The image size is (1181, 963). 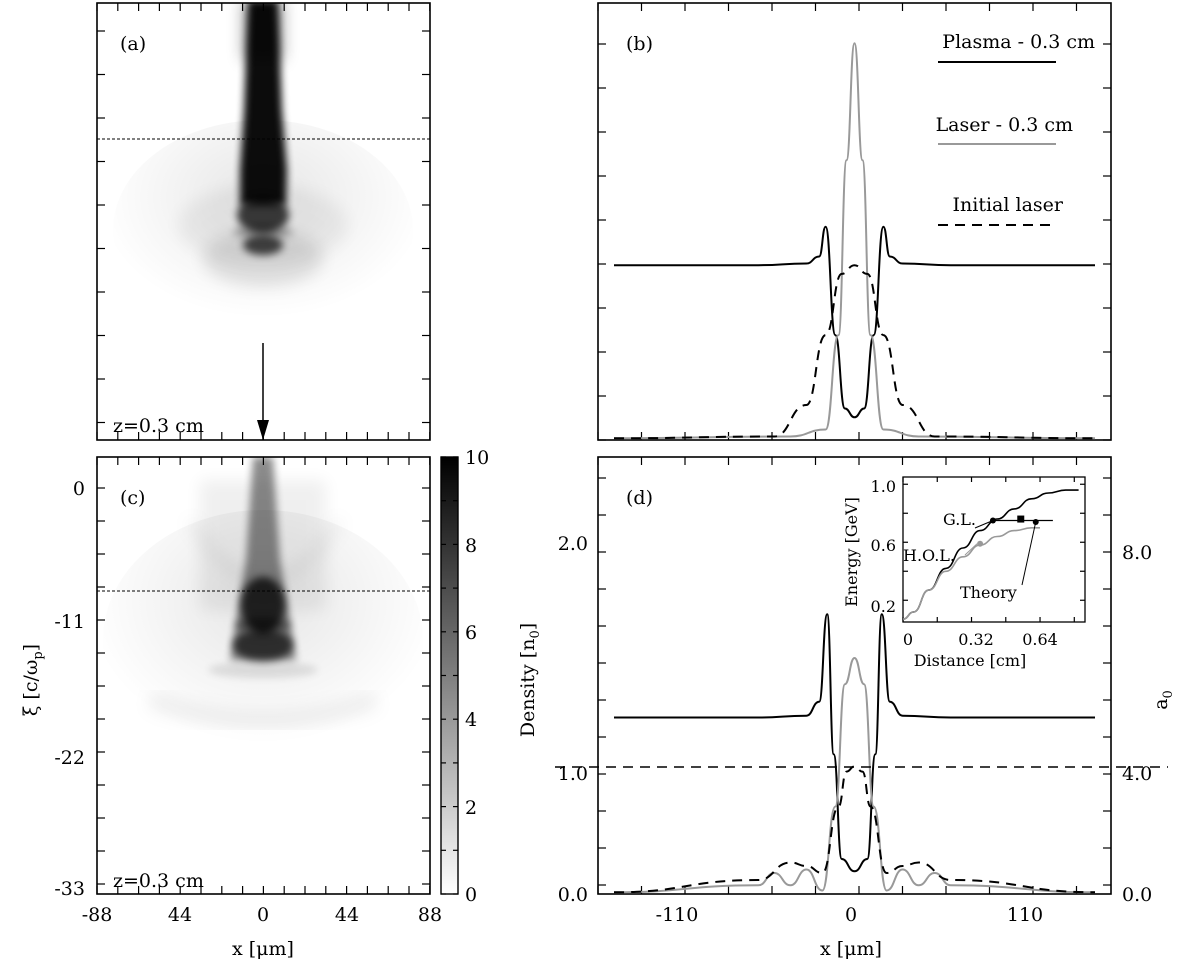 I want to click on inset-ticks, so click(x=993, y=549).